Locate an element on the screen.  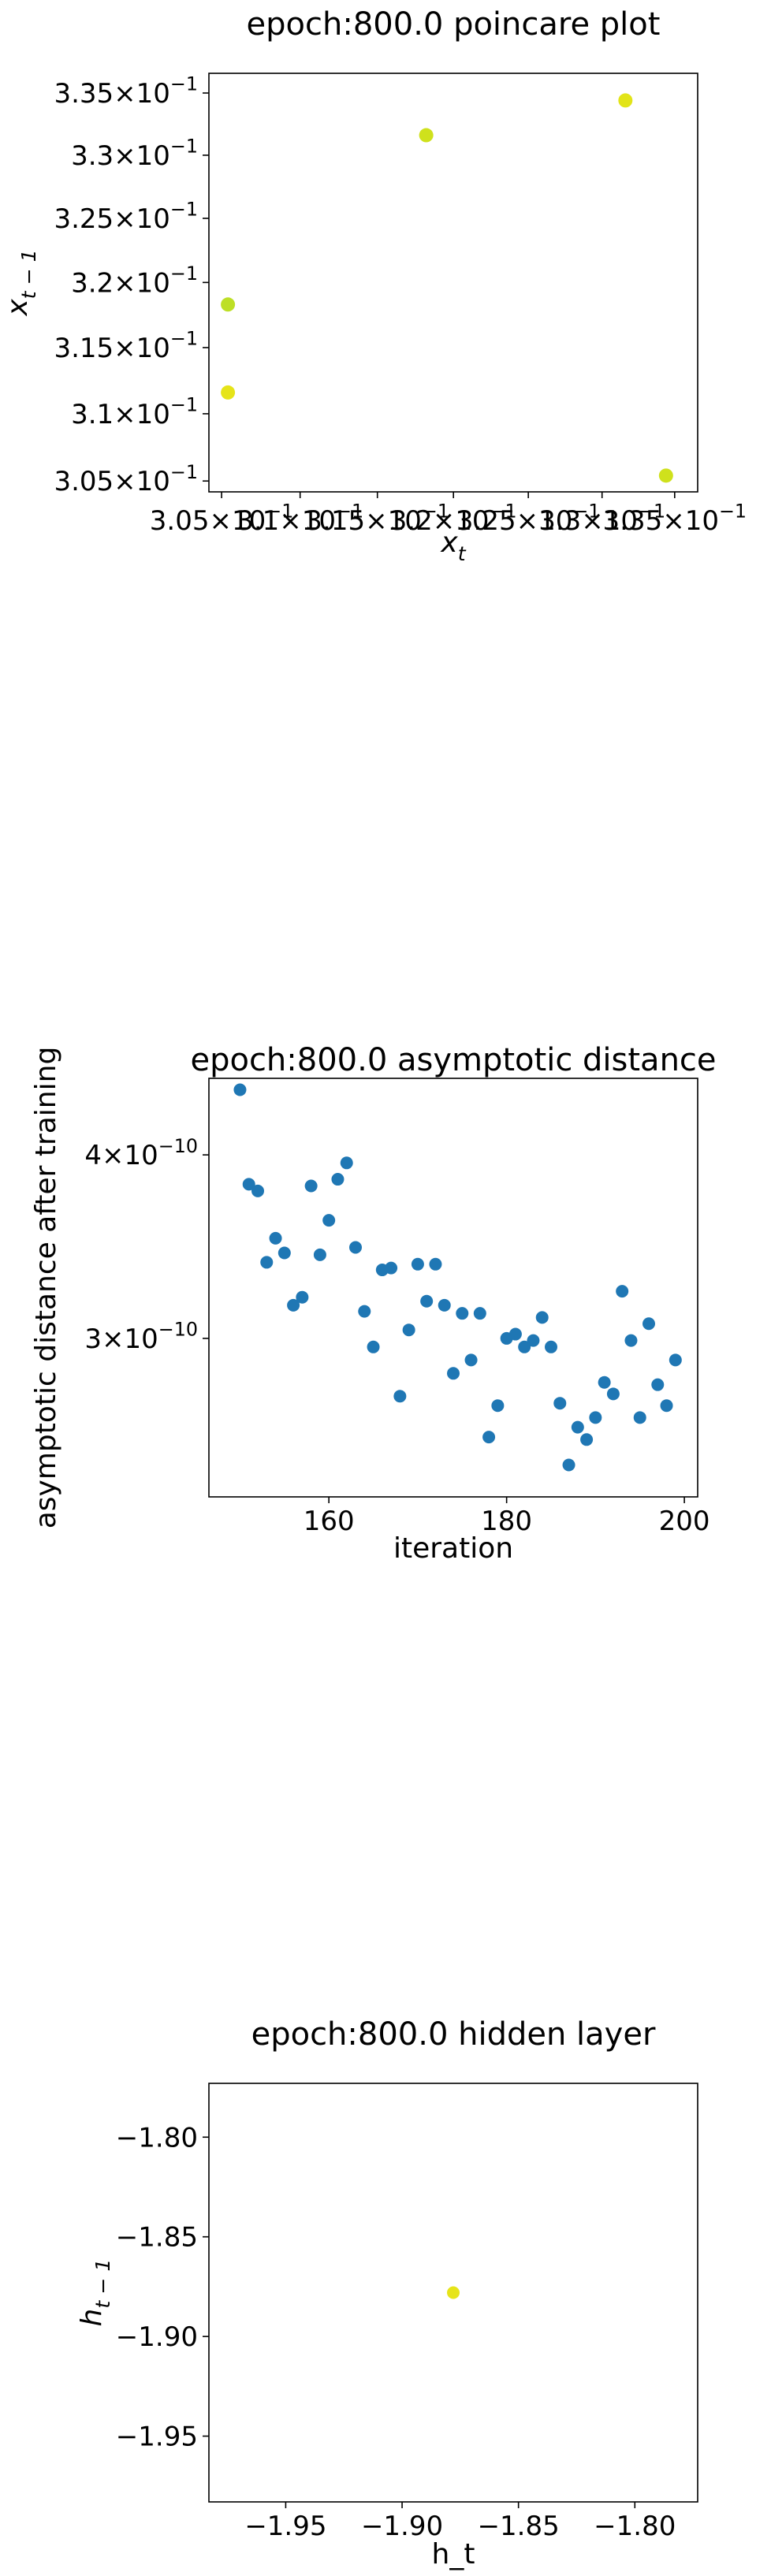
y-tick-label: 4×10⁻¹⁰ is located at coordinates (141, 1153).